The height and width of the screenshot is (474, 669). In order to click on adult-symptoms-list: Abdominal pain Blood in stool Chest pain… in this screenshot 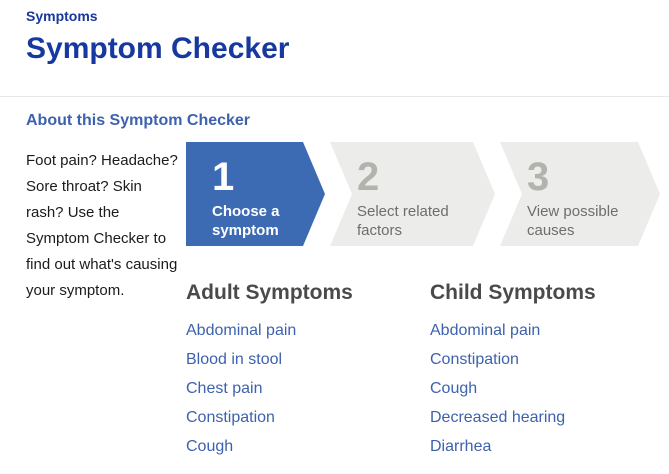, I will do `click(308, 388)`.